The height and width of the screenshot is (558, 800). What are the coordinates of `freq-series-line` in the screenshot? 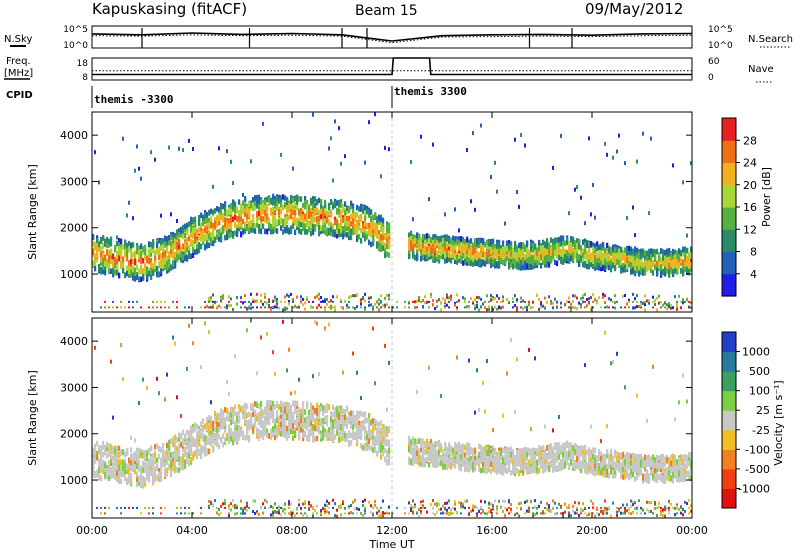 It's located at (392, 66).